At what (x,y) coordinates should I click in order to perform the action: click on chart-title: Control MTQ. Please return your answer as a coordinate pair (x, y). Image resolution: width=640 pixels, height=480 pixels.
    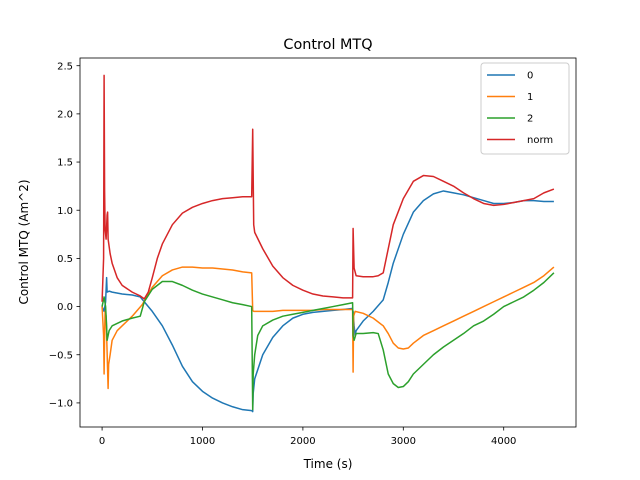
    Looking at the image, I should click on (327, 45).